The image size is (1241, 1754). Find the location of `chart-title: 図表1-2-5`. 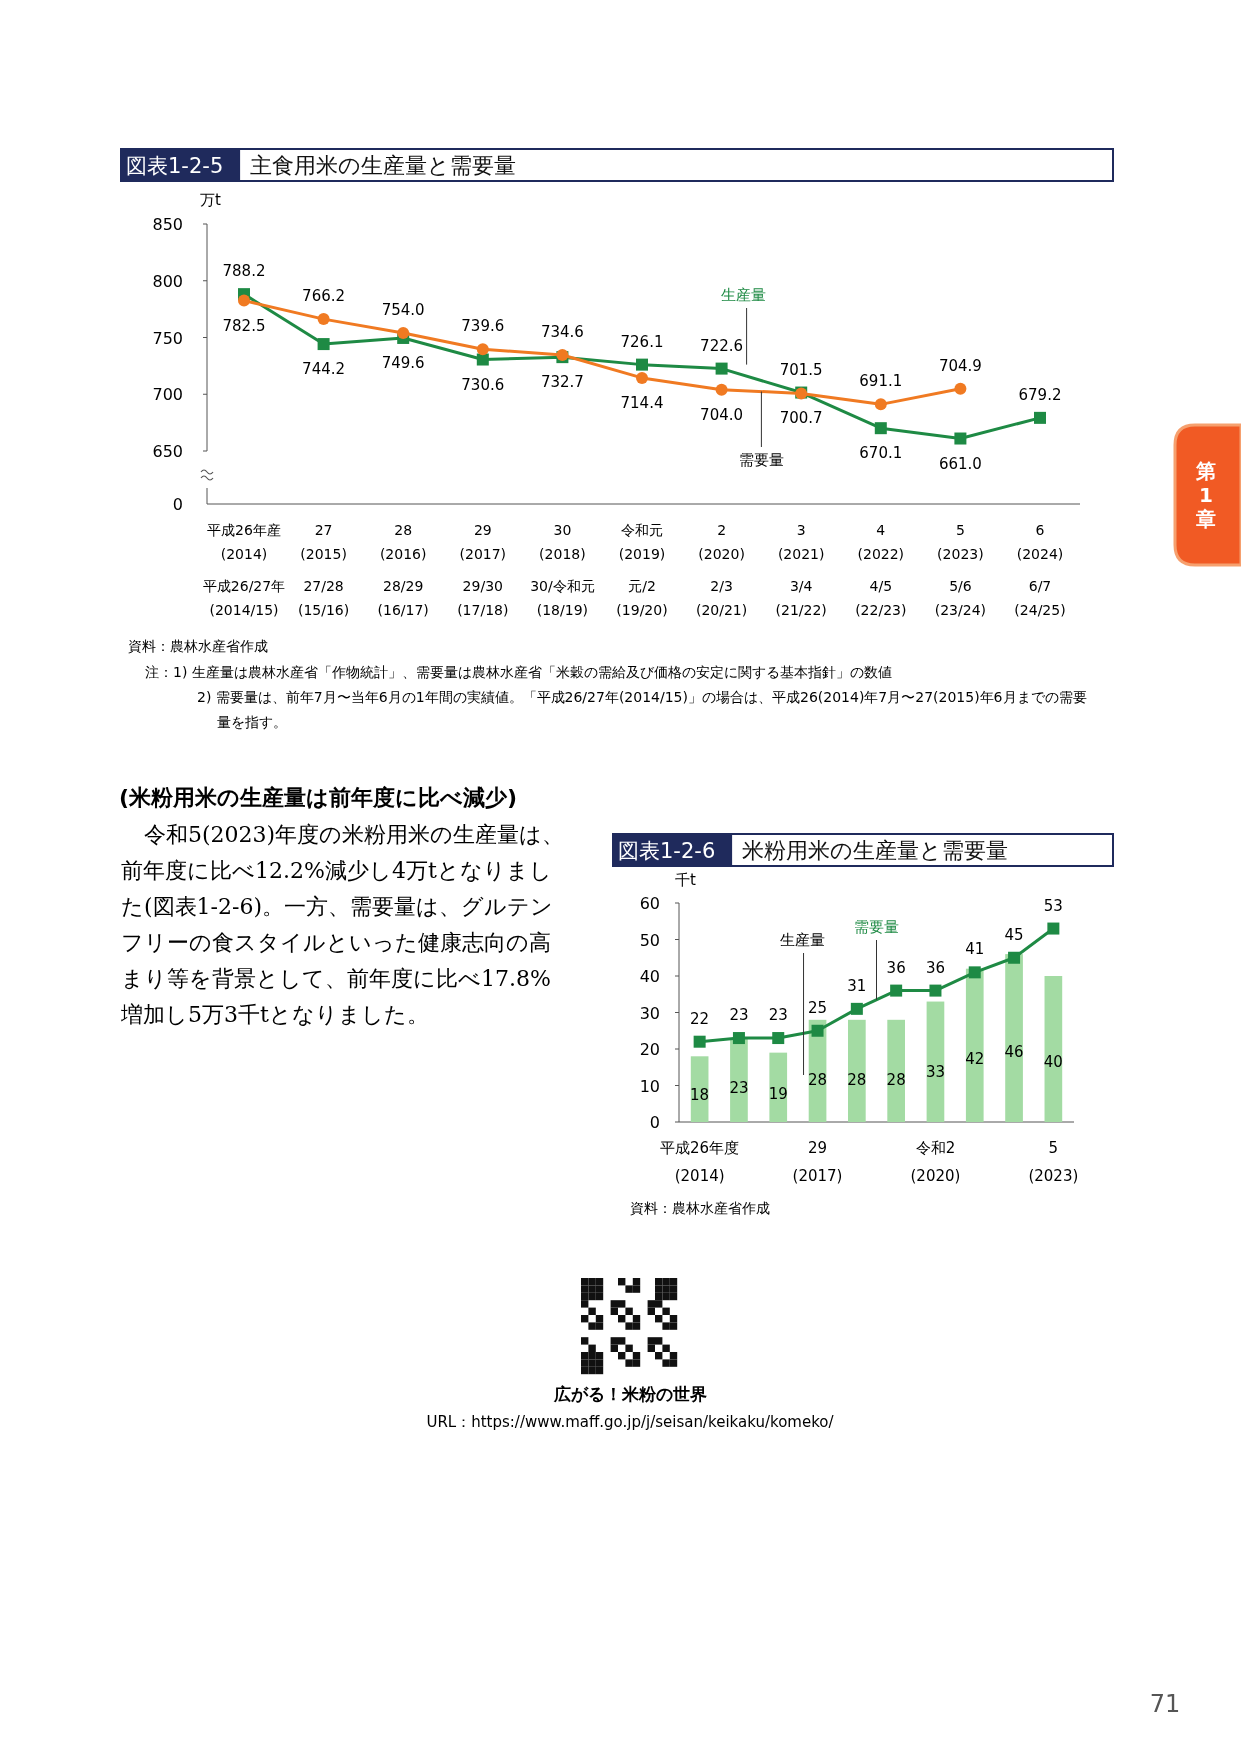

chart-title: 図表1-2-5 is located at coordinates (175, 166).